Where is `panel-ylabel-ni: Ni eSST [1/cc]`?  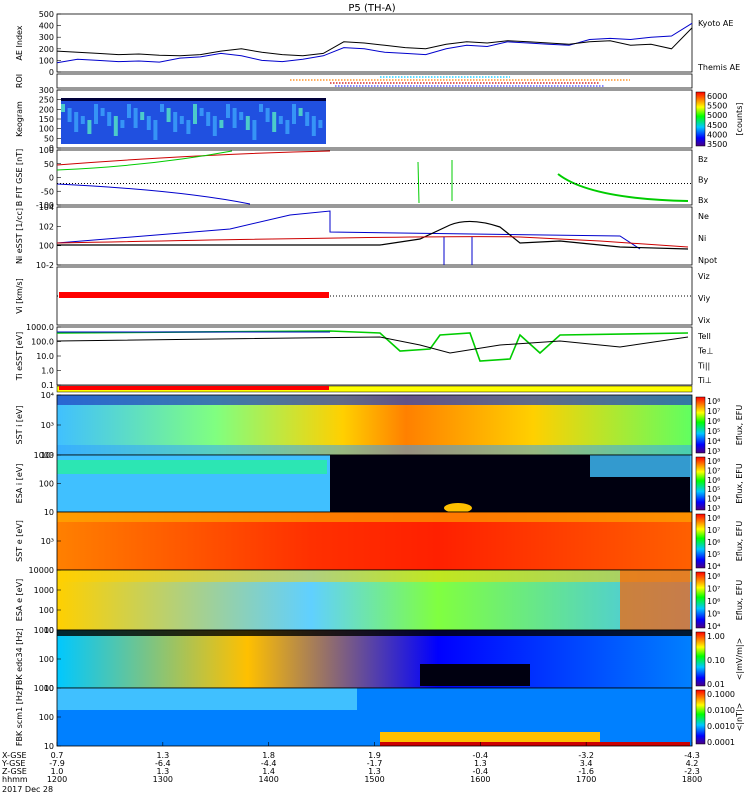 panel-ylabel-ni: Ni eSST [1/cc] is located at coordinates (19, 236).